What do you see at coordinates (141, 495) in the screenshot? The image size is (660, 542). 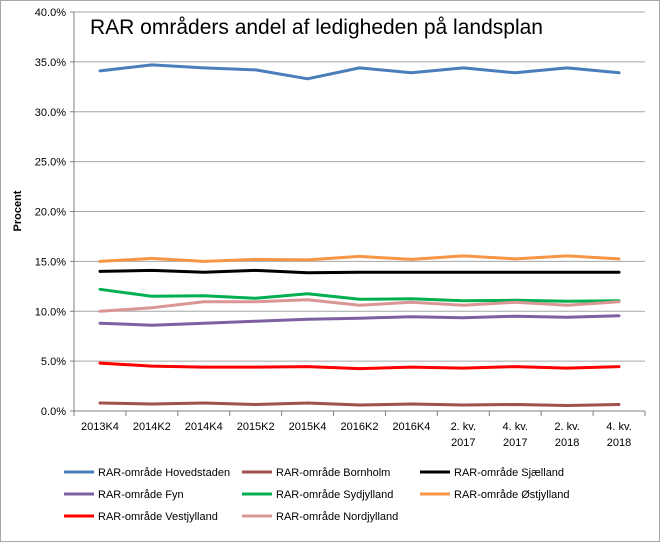 I see `legend-entry: RAR-område Fyn` at bounding box center [141, 495].